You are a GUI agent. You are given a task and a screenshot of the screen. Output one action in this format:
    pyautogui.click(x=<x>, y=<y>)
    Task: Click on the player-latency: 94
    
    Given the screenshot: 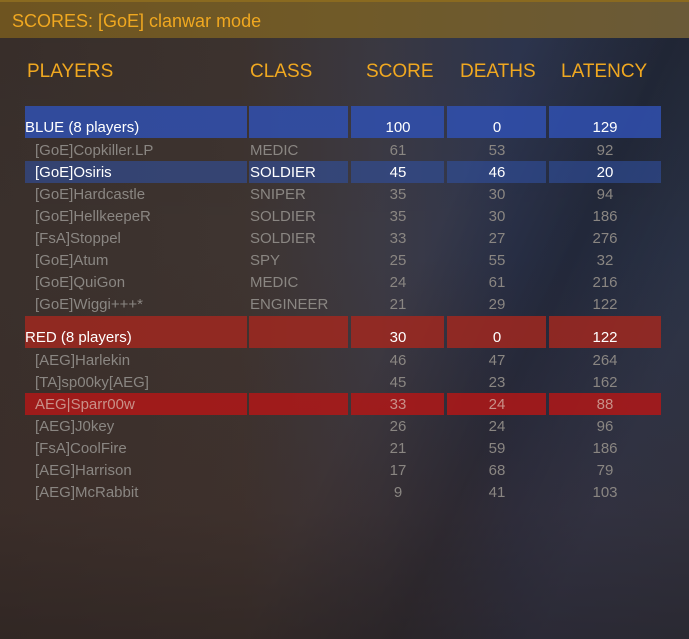 What is the action you would take?
    pyautogui.click(x=605, y=194)
    